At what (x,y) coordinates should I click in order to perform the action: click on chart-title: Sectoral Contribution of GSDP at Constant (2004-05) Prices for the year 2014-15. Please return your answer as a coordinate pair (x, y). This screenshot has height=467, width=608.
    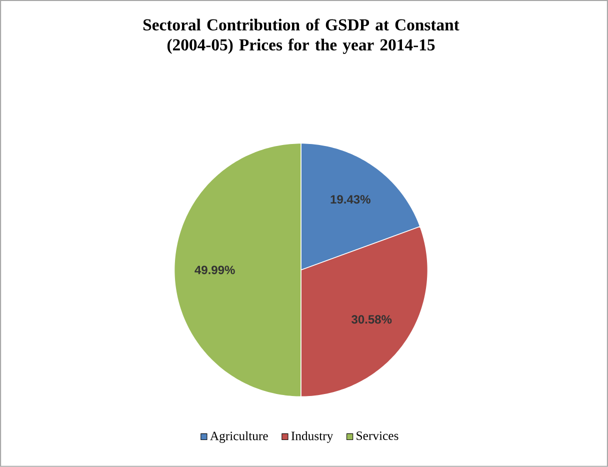
    Looking at the image, I should click on (301, 36).